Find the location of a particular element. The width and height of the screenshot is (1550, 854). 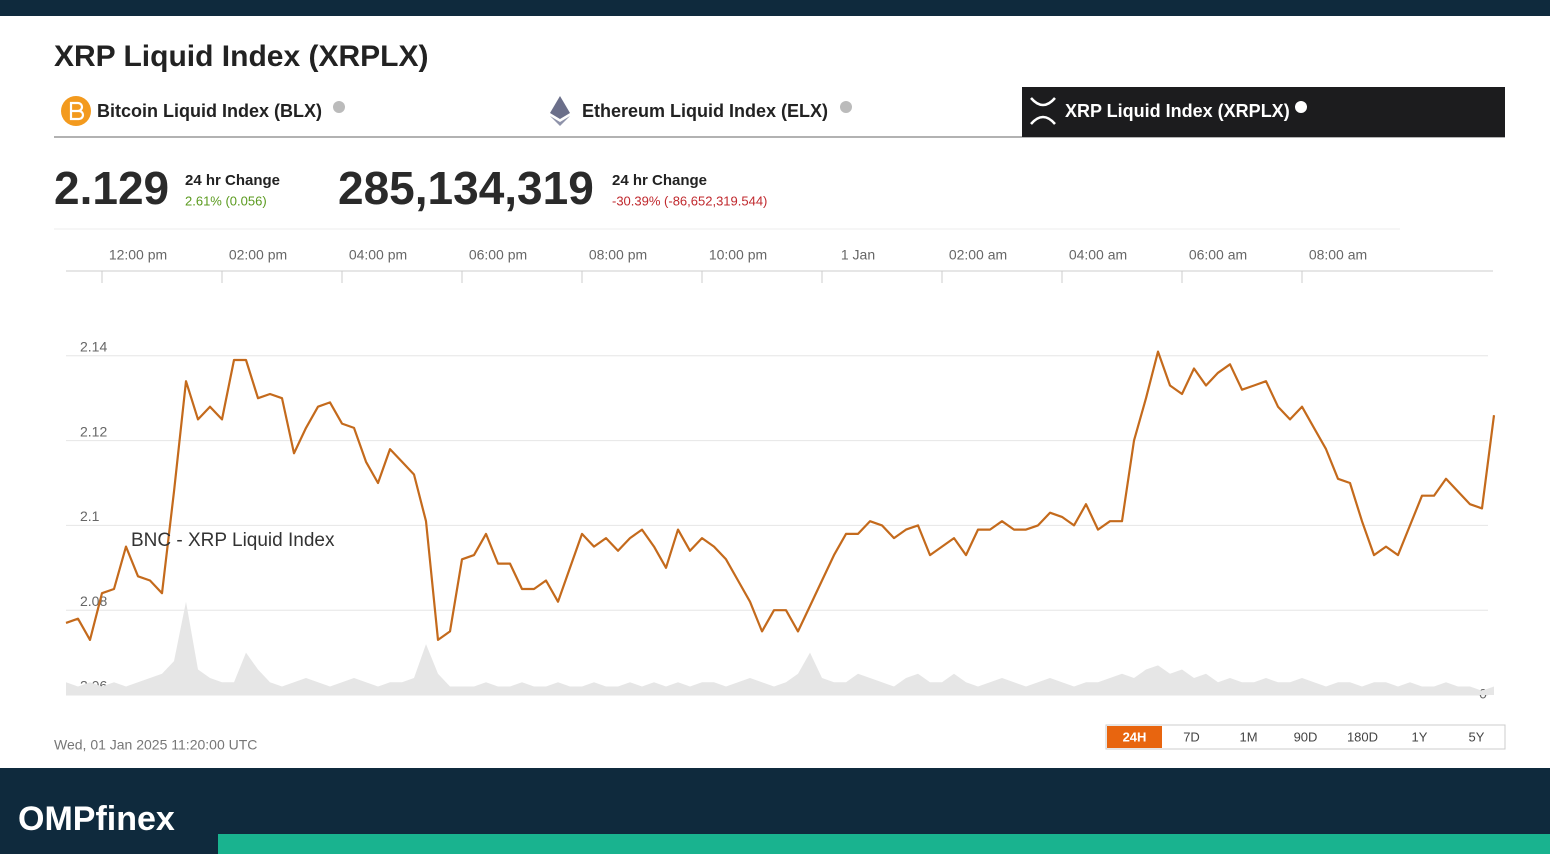

stat-value: 285,134,319 is located at coordinates (466, 188).